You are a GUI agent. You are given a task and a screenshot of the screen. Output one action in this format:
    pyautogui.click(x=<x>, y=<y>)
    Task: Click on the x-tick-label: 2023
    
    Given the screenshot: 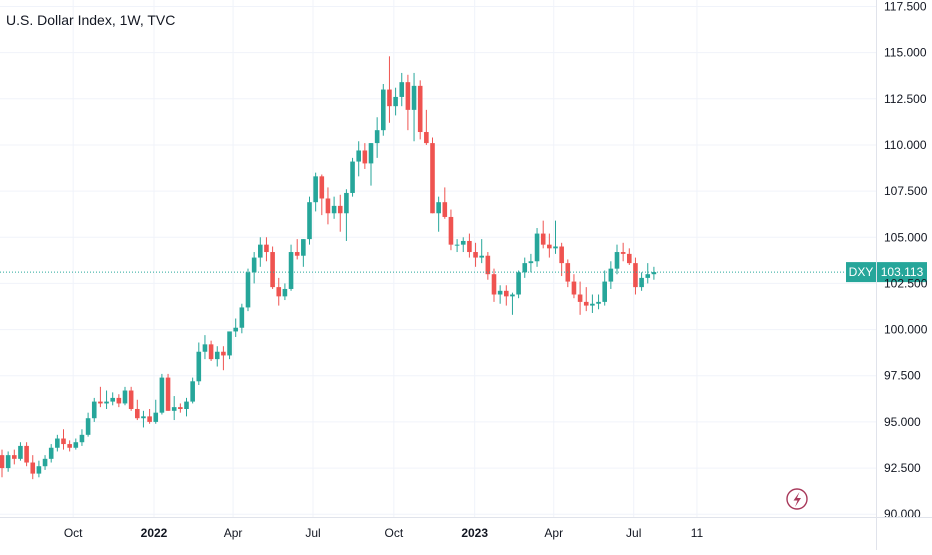 What is the action you would take?
    pyautogui.click(x=474, y=533)
    